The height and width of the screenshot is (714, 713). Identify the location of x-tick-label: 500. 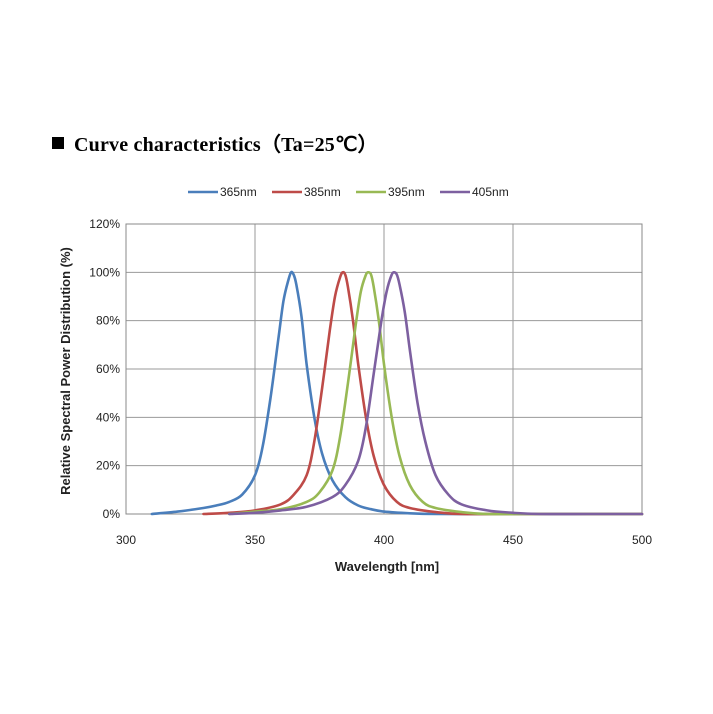
(642, 540).